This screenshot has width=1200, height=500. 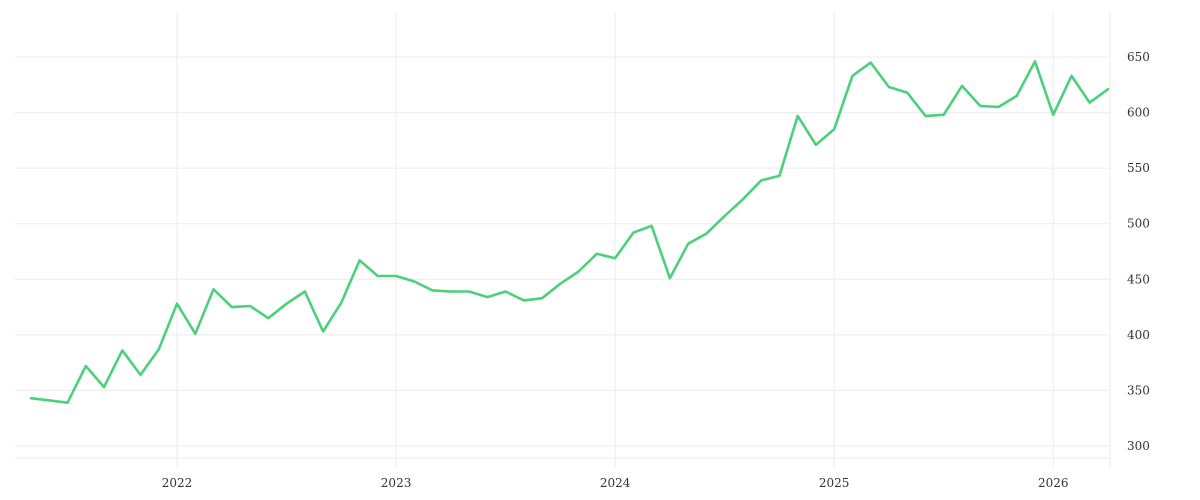 I want to click on y-tick-label: 350, so click(x=1138, y=390).